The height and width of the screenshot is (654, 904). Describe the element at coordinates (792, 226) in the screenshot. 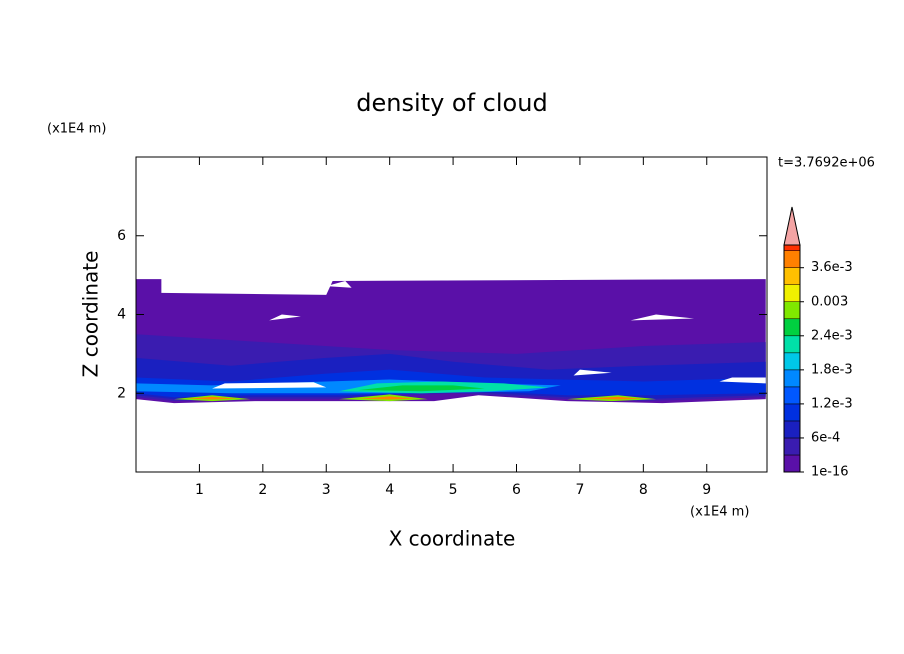

I see `colorbar-extend` at that location.